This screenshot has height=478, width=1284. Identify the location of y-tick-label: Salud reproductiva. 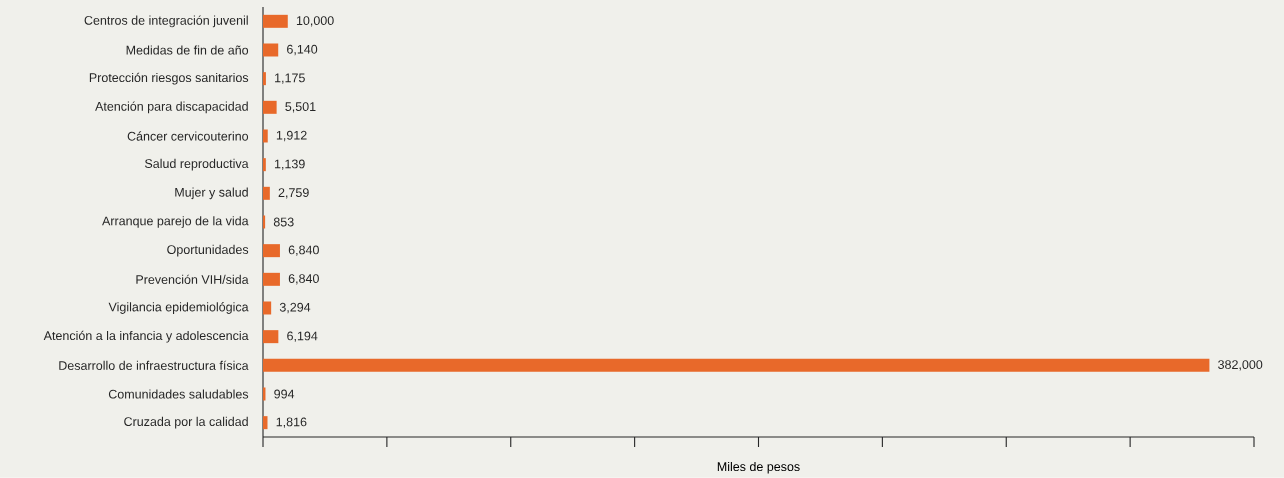
(196, 164).